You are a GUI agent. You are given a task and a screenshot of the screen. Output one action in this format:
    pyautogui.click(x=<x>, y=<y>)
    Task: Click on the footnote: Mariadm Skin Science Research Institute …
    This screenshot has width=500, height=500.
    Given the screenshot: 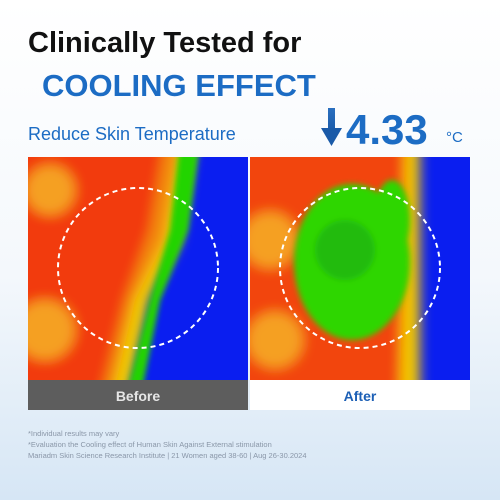 What is the action you would take?
    pyautogui.click(x=167, y=455)
    